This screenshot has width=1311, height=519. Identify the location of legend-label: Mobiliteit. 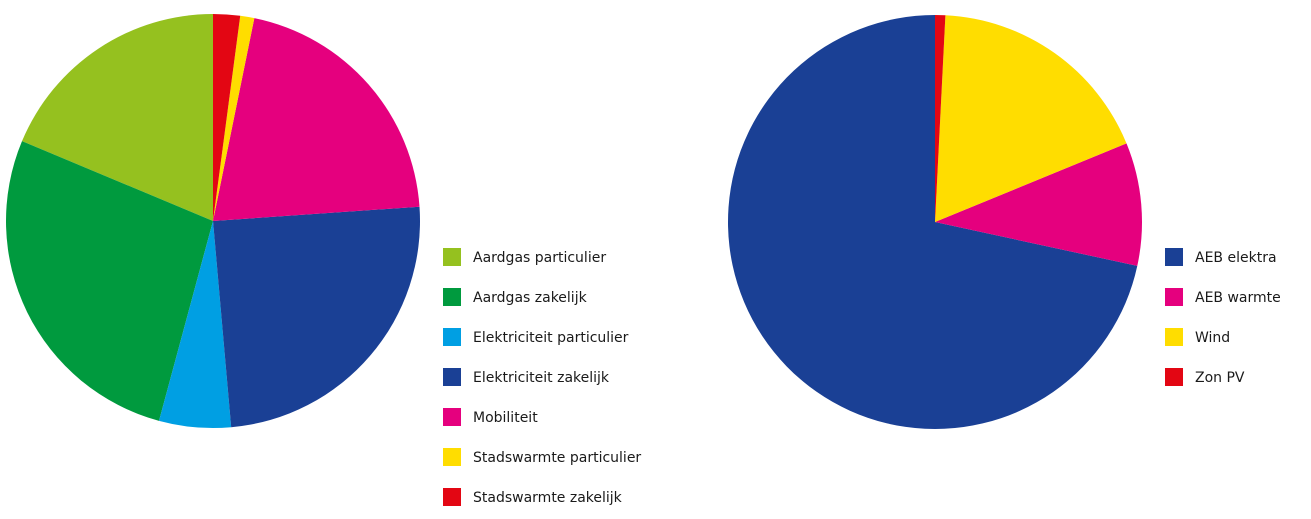
(505, 418).